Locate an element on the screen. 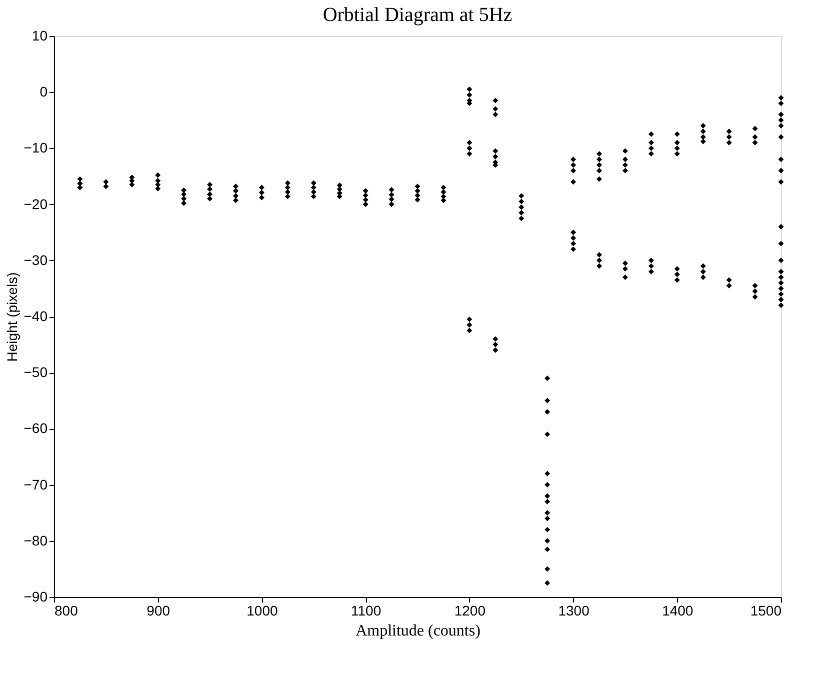 This screenshot has width=838, height=680. y-tick-label: −70 is located at coordinates (36, 484).